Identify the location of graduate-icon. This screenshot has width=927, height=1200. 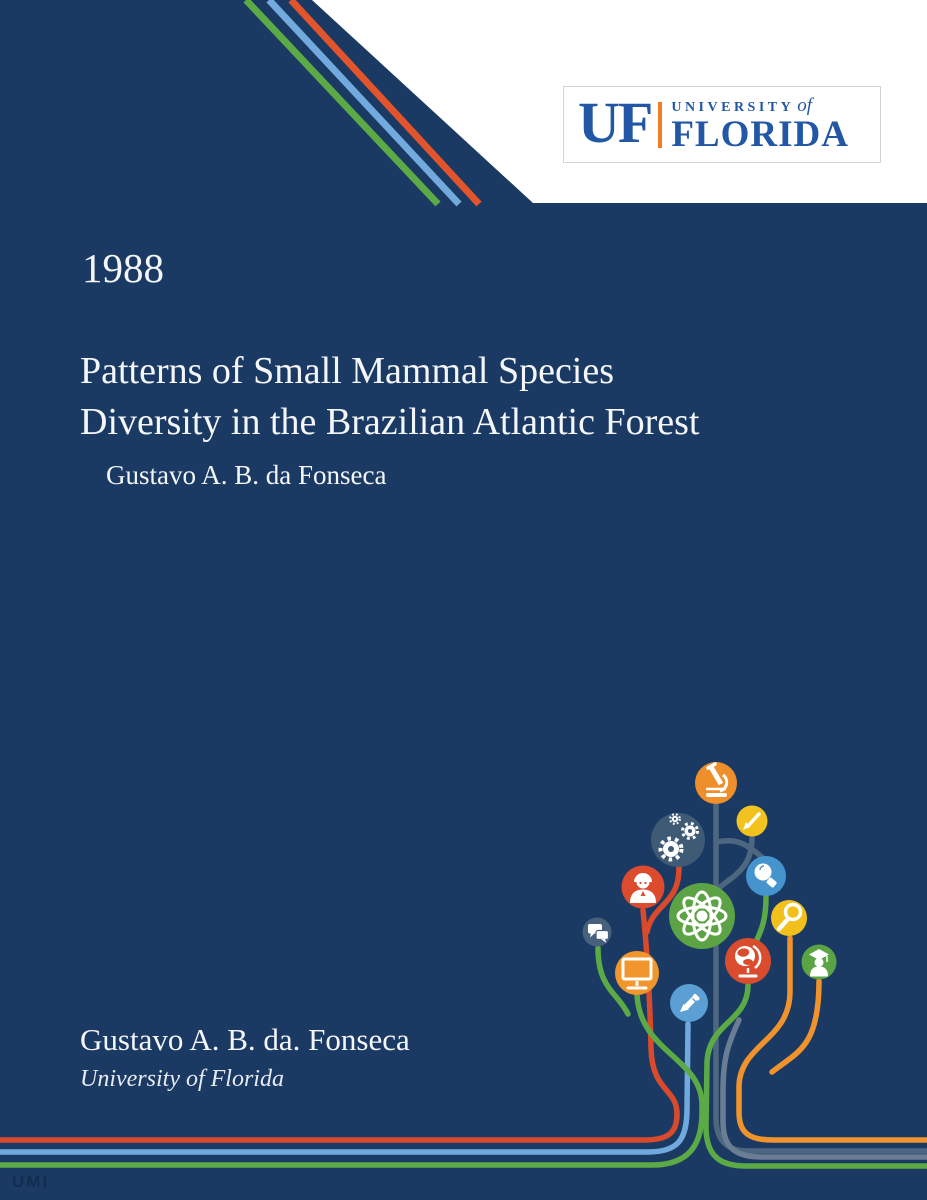
(819, 962).